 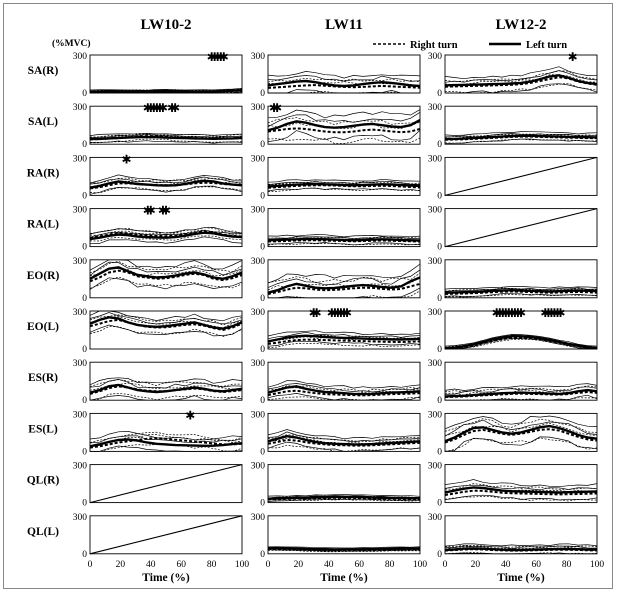 What do you see at coordinates (344, 136) in the screenshot?
I see `trace-left-1-lw11-sa-l` at bounding box center [344, 136].